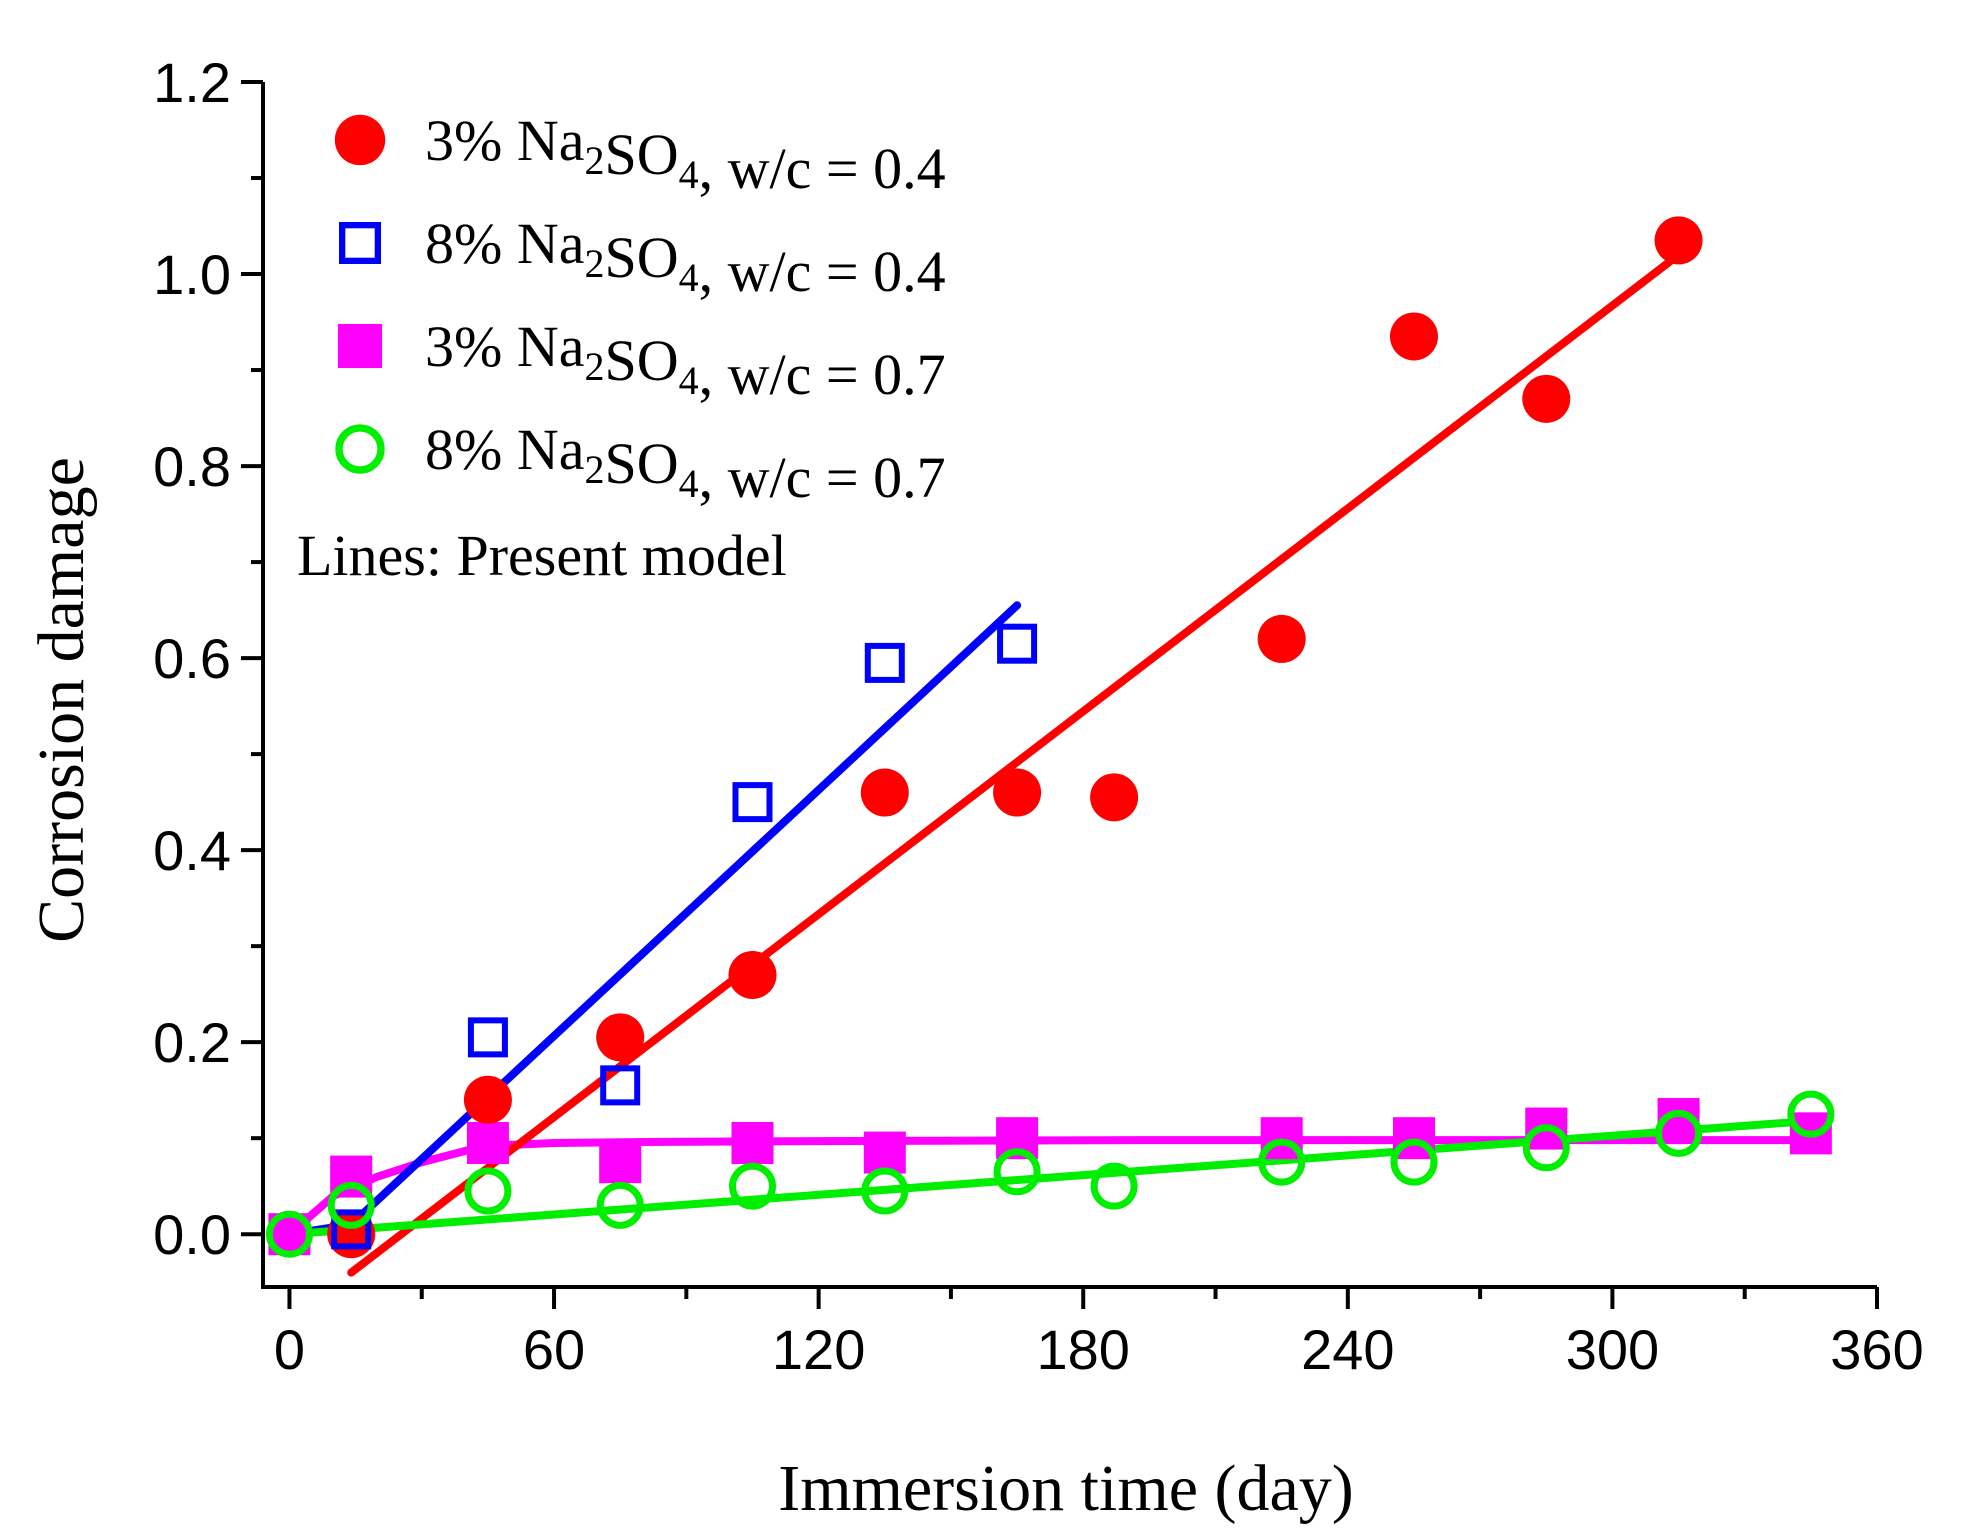 Image resolution: width=1970 pixels, height=1539 pixels. Describe the element at coordinates (289, 1349) in the screenshot. I see `x-tick-label: 0` at that location.